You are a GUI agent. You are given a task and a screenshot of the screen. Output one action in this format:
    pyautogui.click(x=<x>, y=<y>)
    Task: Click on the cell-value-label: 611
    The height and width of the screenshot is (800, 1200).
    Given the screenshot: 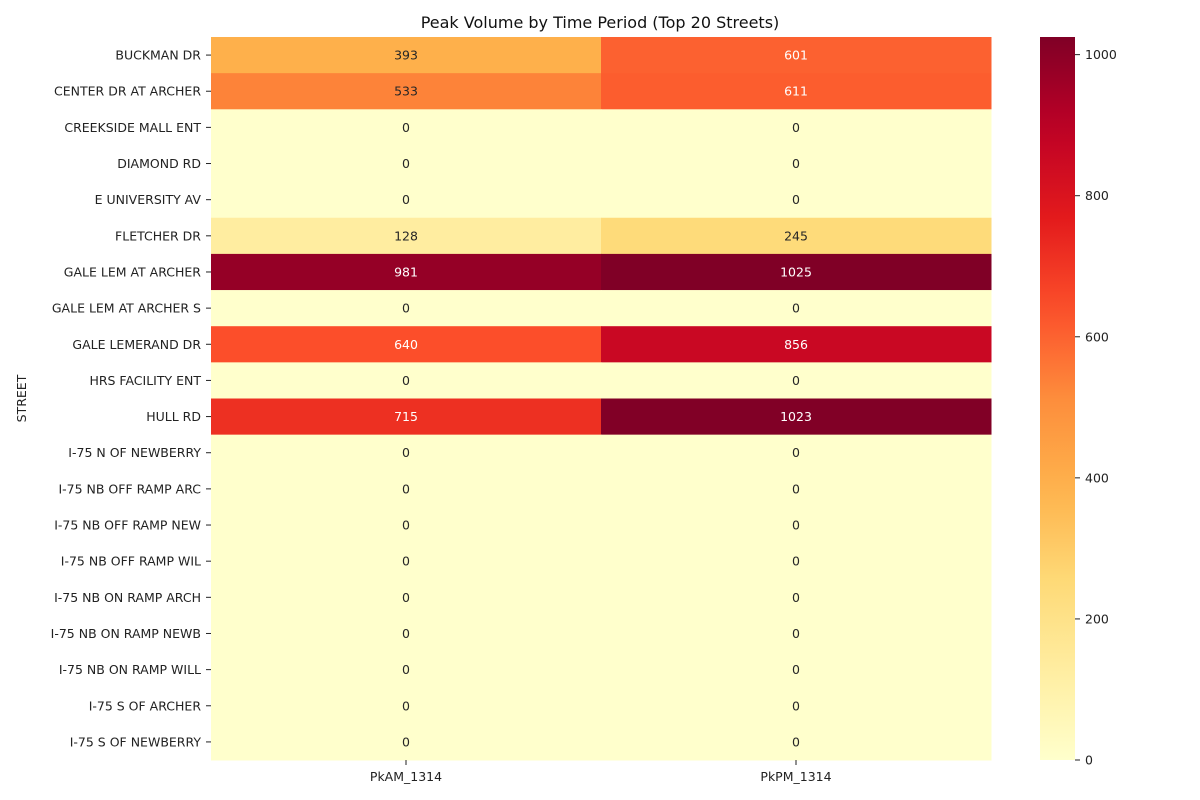 What is the action you would take?
    pyautogui.click(x=796, y=91)
    